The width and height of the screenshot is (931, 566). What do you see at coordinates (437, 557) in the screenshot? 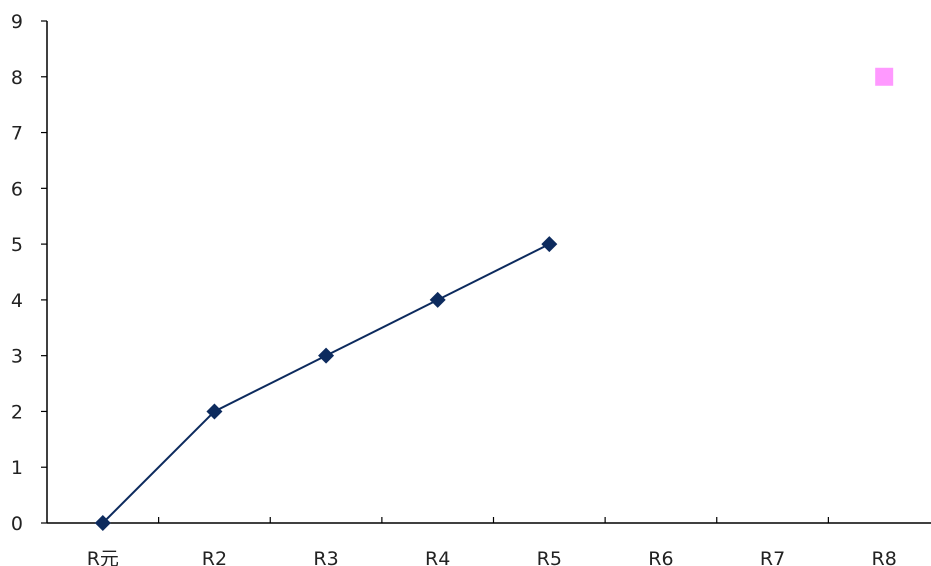
I see `x-tick-label: R4` at bounding box center [437, 557].